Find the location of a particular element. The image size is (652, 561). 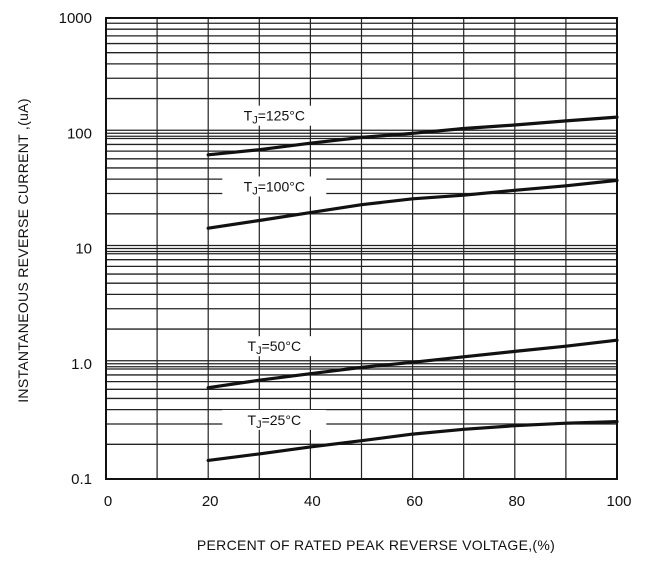

y-tick-label: 0.1 is located at coordinates (81, 479).